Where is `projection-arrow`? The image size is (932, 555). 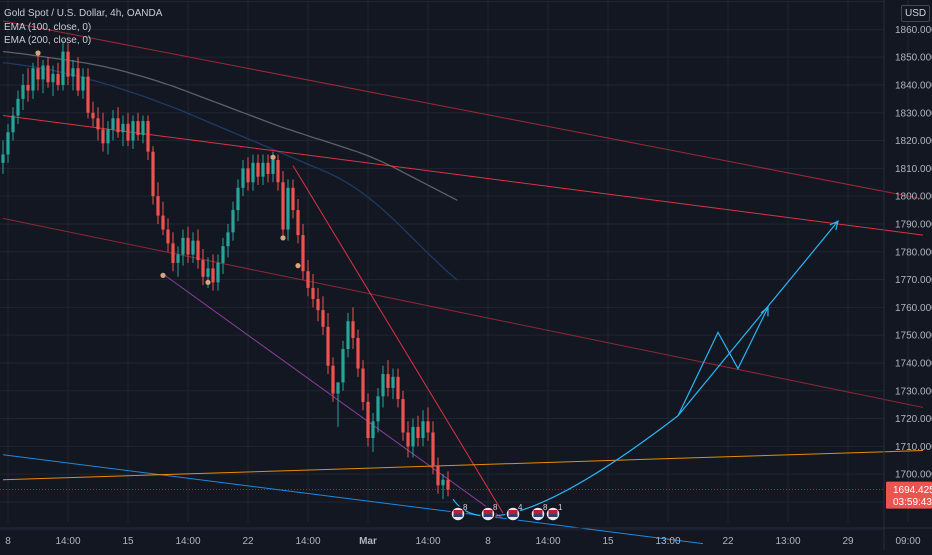 projection-arrow is located at coordinates (758, 318).